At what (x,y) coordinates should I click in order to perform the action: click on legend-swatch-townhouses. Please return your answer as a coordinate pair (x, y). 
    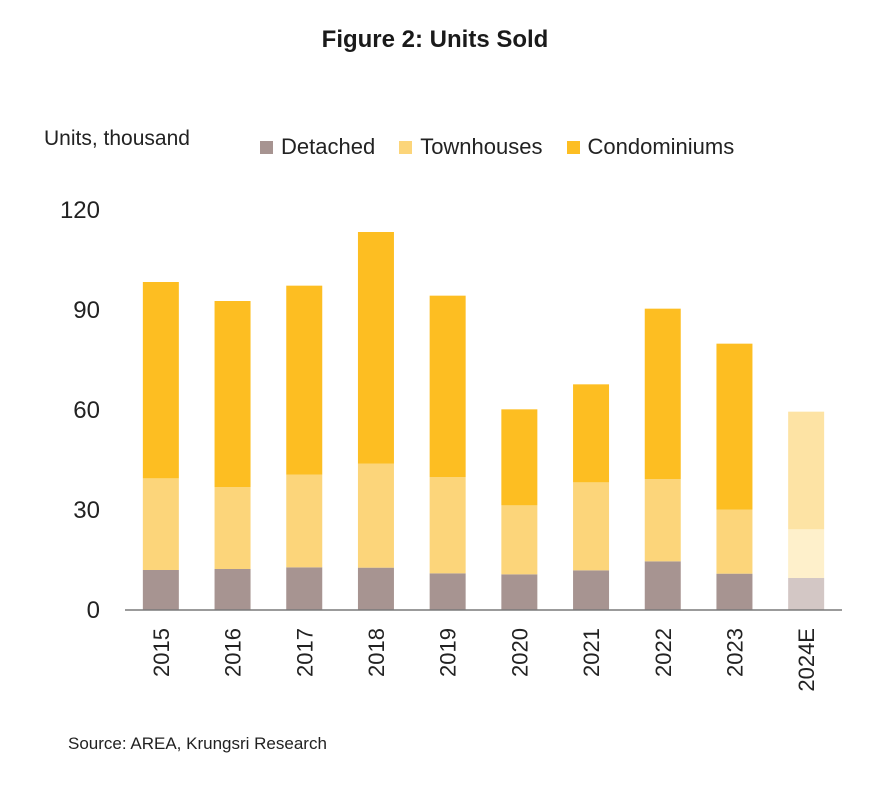
    Looking at the image, I should click on (406, 147).